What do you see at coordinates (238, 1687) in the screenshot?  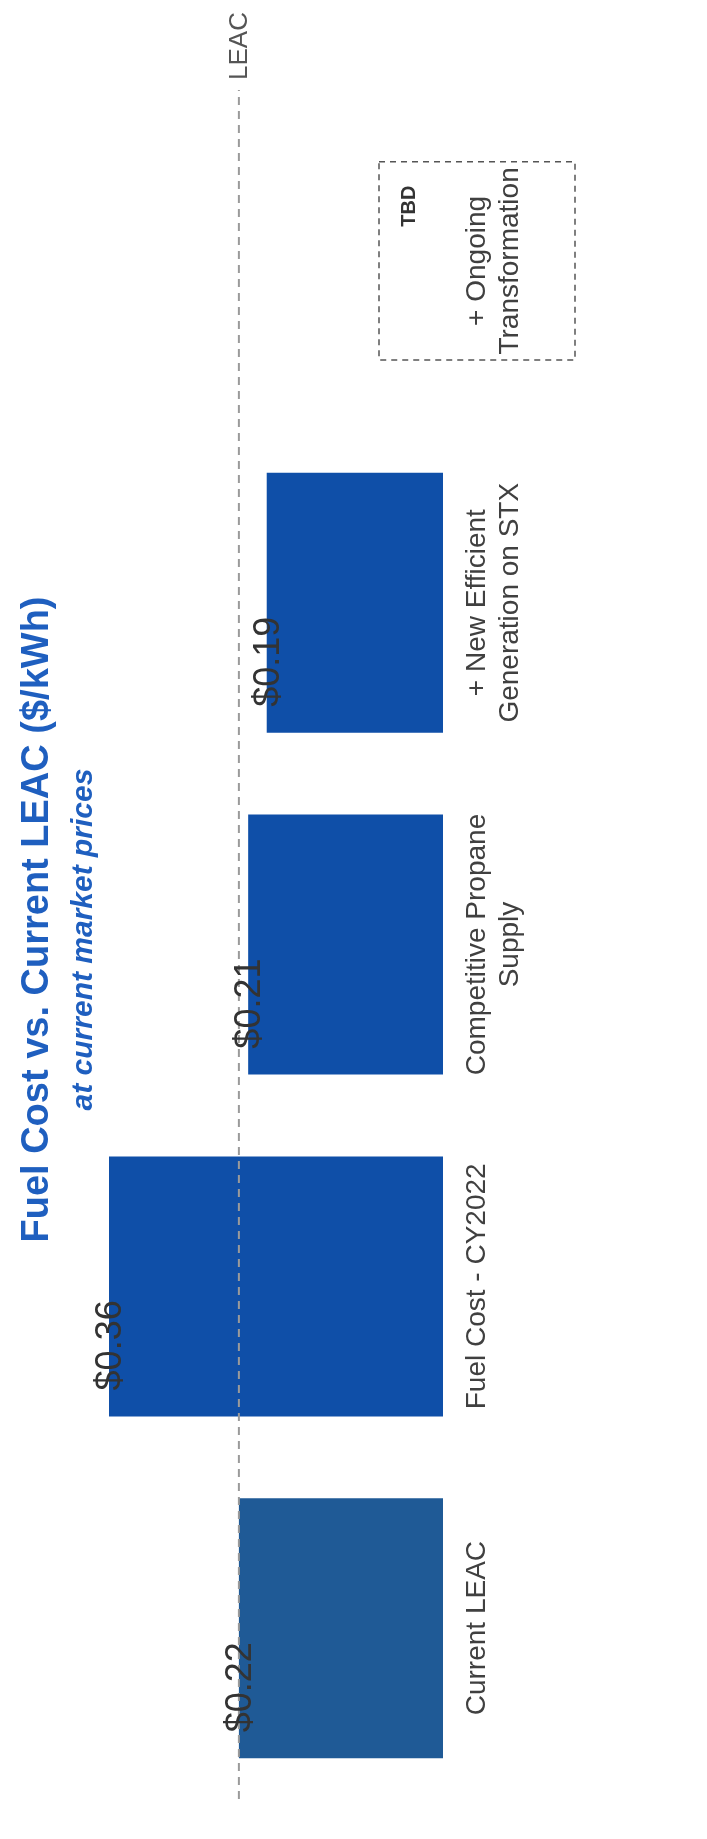 I see `data-label: $0.22` at bounding box center [238, 1687].